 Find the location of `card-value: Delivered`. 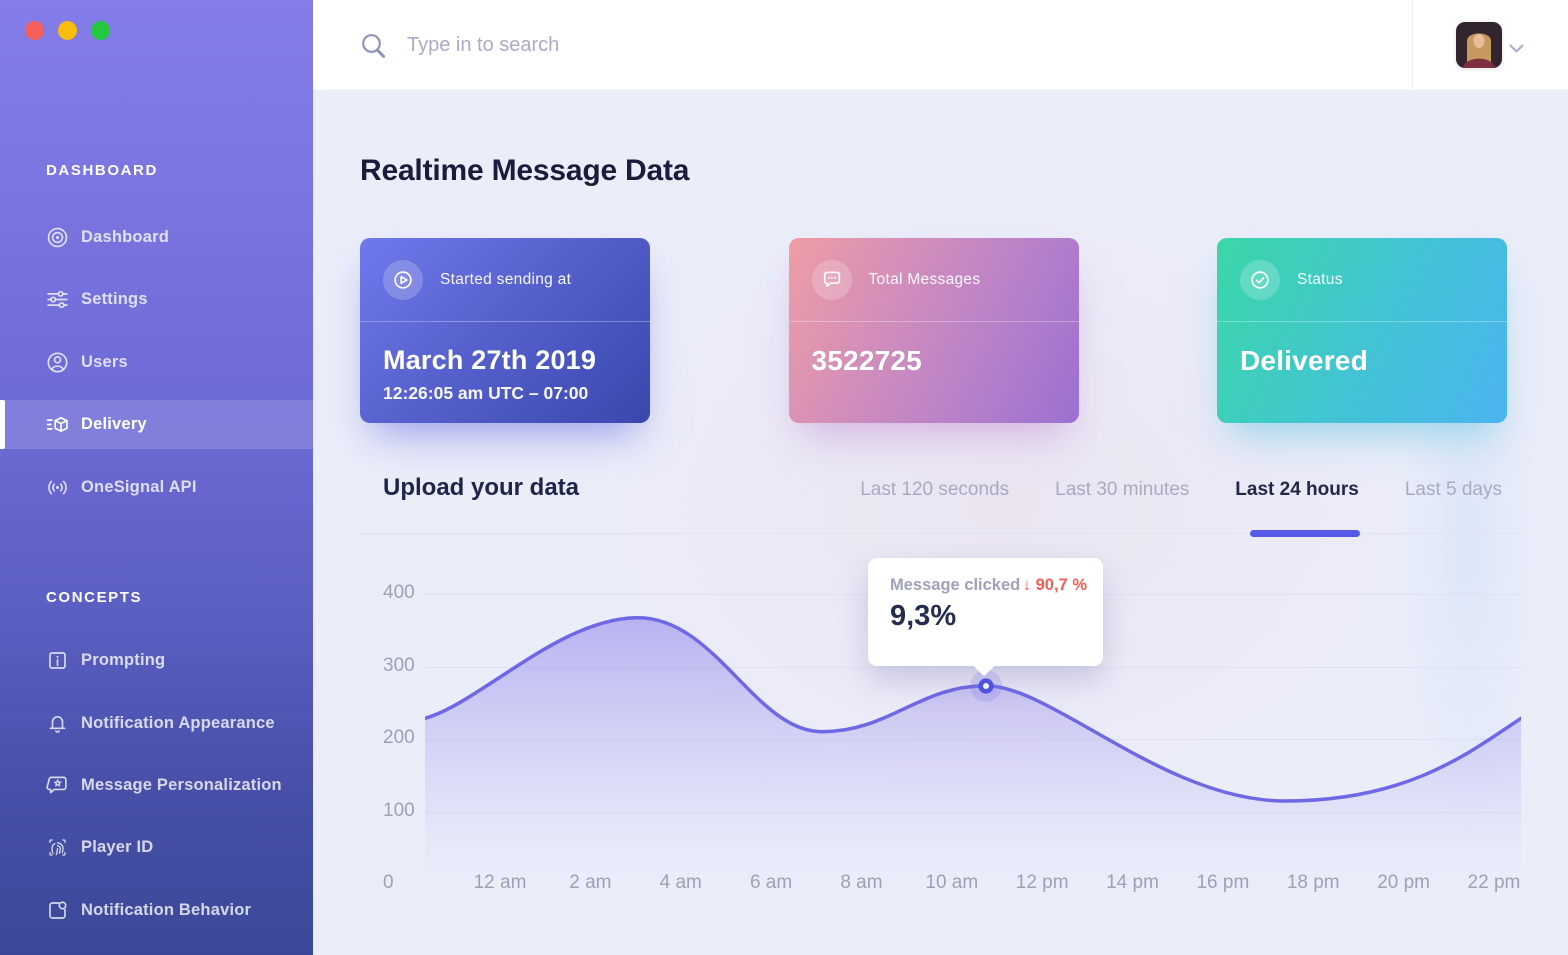

card-value: Delivered is located at coordinates (1304, 360).